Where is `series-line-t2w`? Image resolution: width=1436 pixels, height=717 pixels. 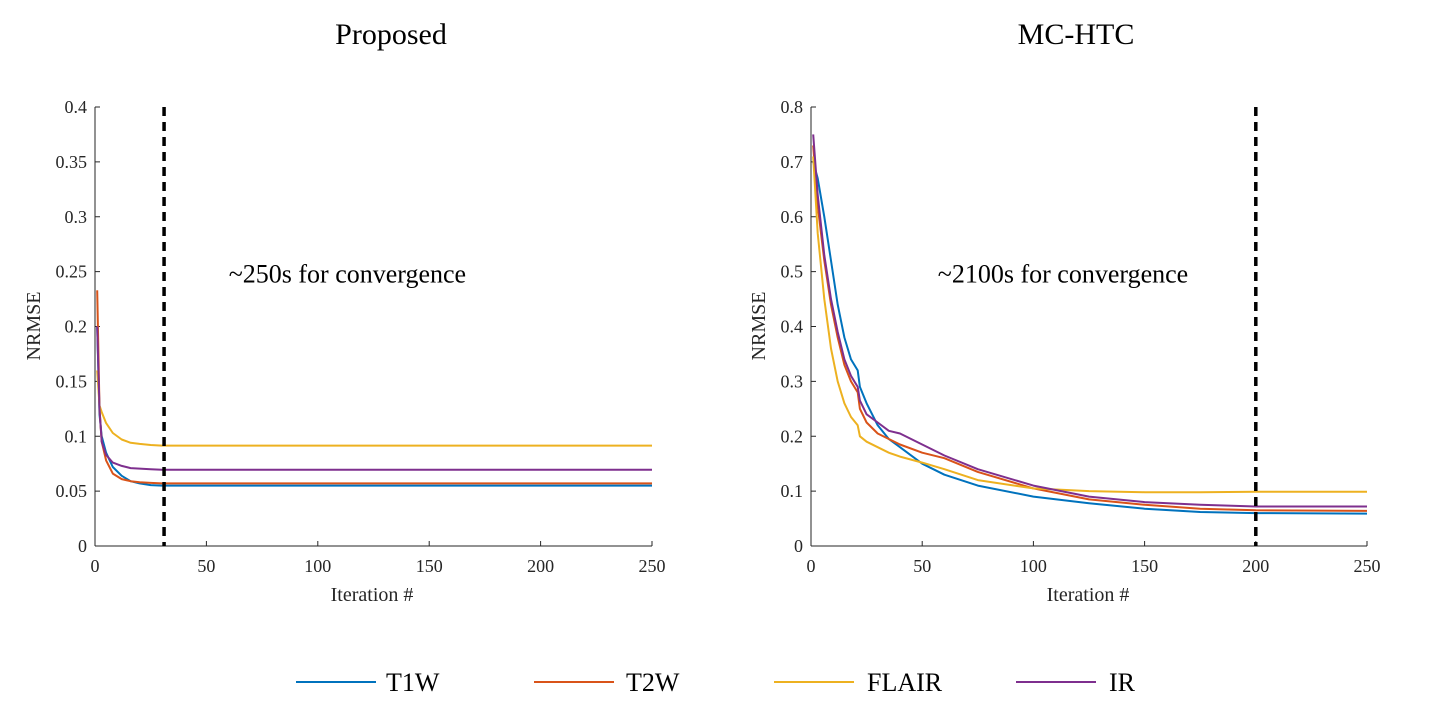 series-line-t2w is located at coordinates (374, 387).